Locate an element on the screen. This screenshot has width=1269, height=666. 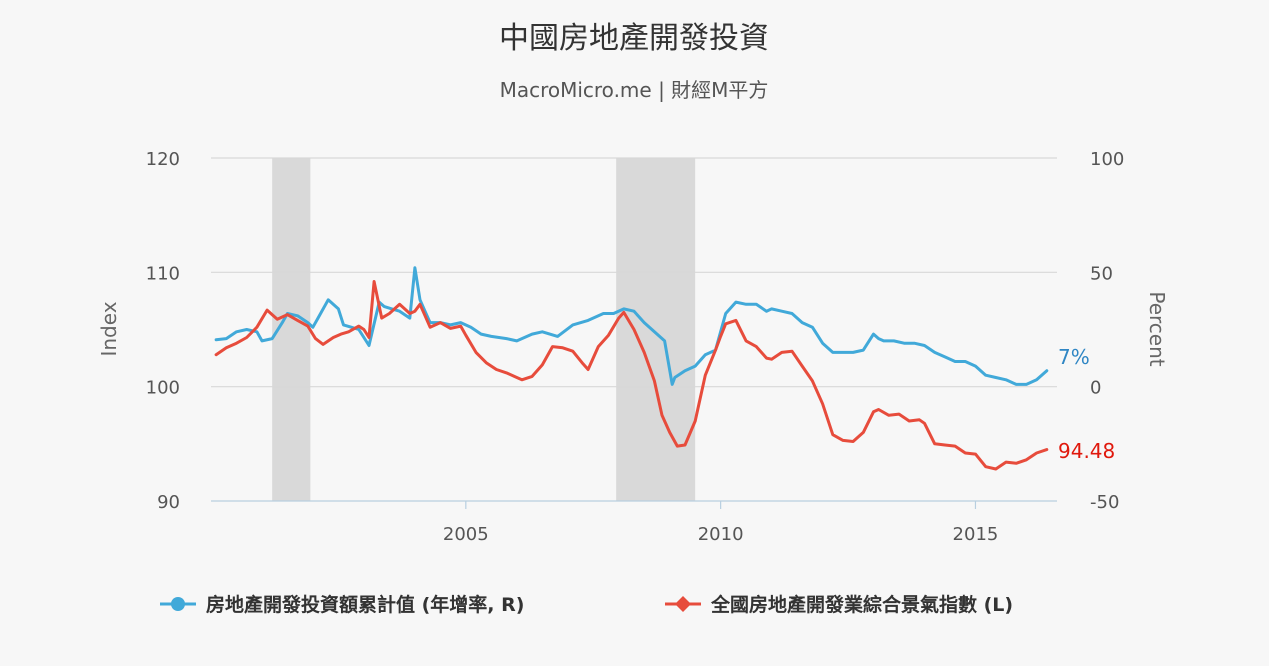
right-axis-title: Percent is located at coordinates (1157, 328).